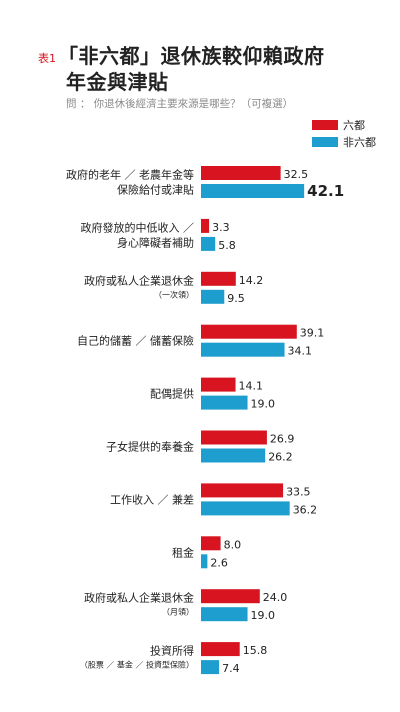 Image resolution: width=400 pixels, height=712 pixels. I want to click on data-label: 9.5, so click(236, 298).